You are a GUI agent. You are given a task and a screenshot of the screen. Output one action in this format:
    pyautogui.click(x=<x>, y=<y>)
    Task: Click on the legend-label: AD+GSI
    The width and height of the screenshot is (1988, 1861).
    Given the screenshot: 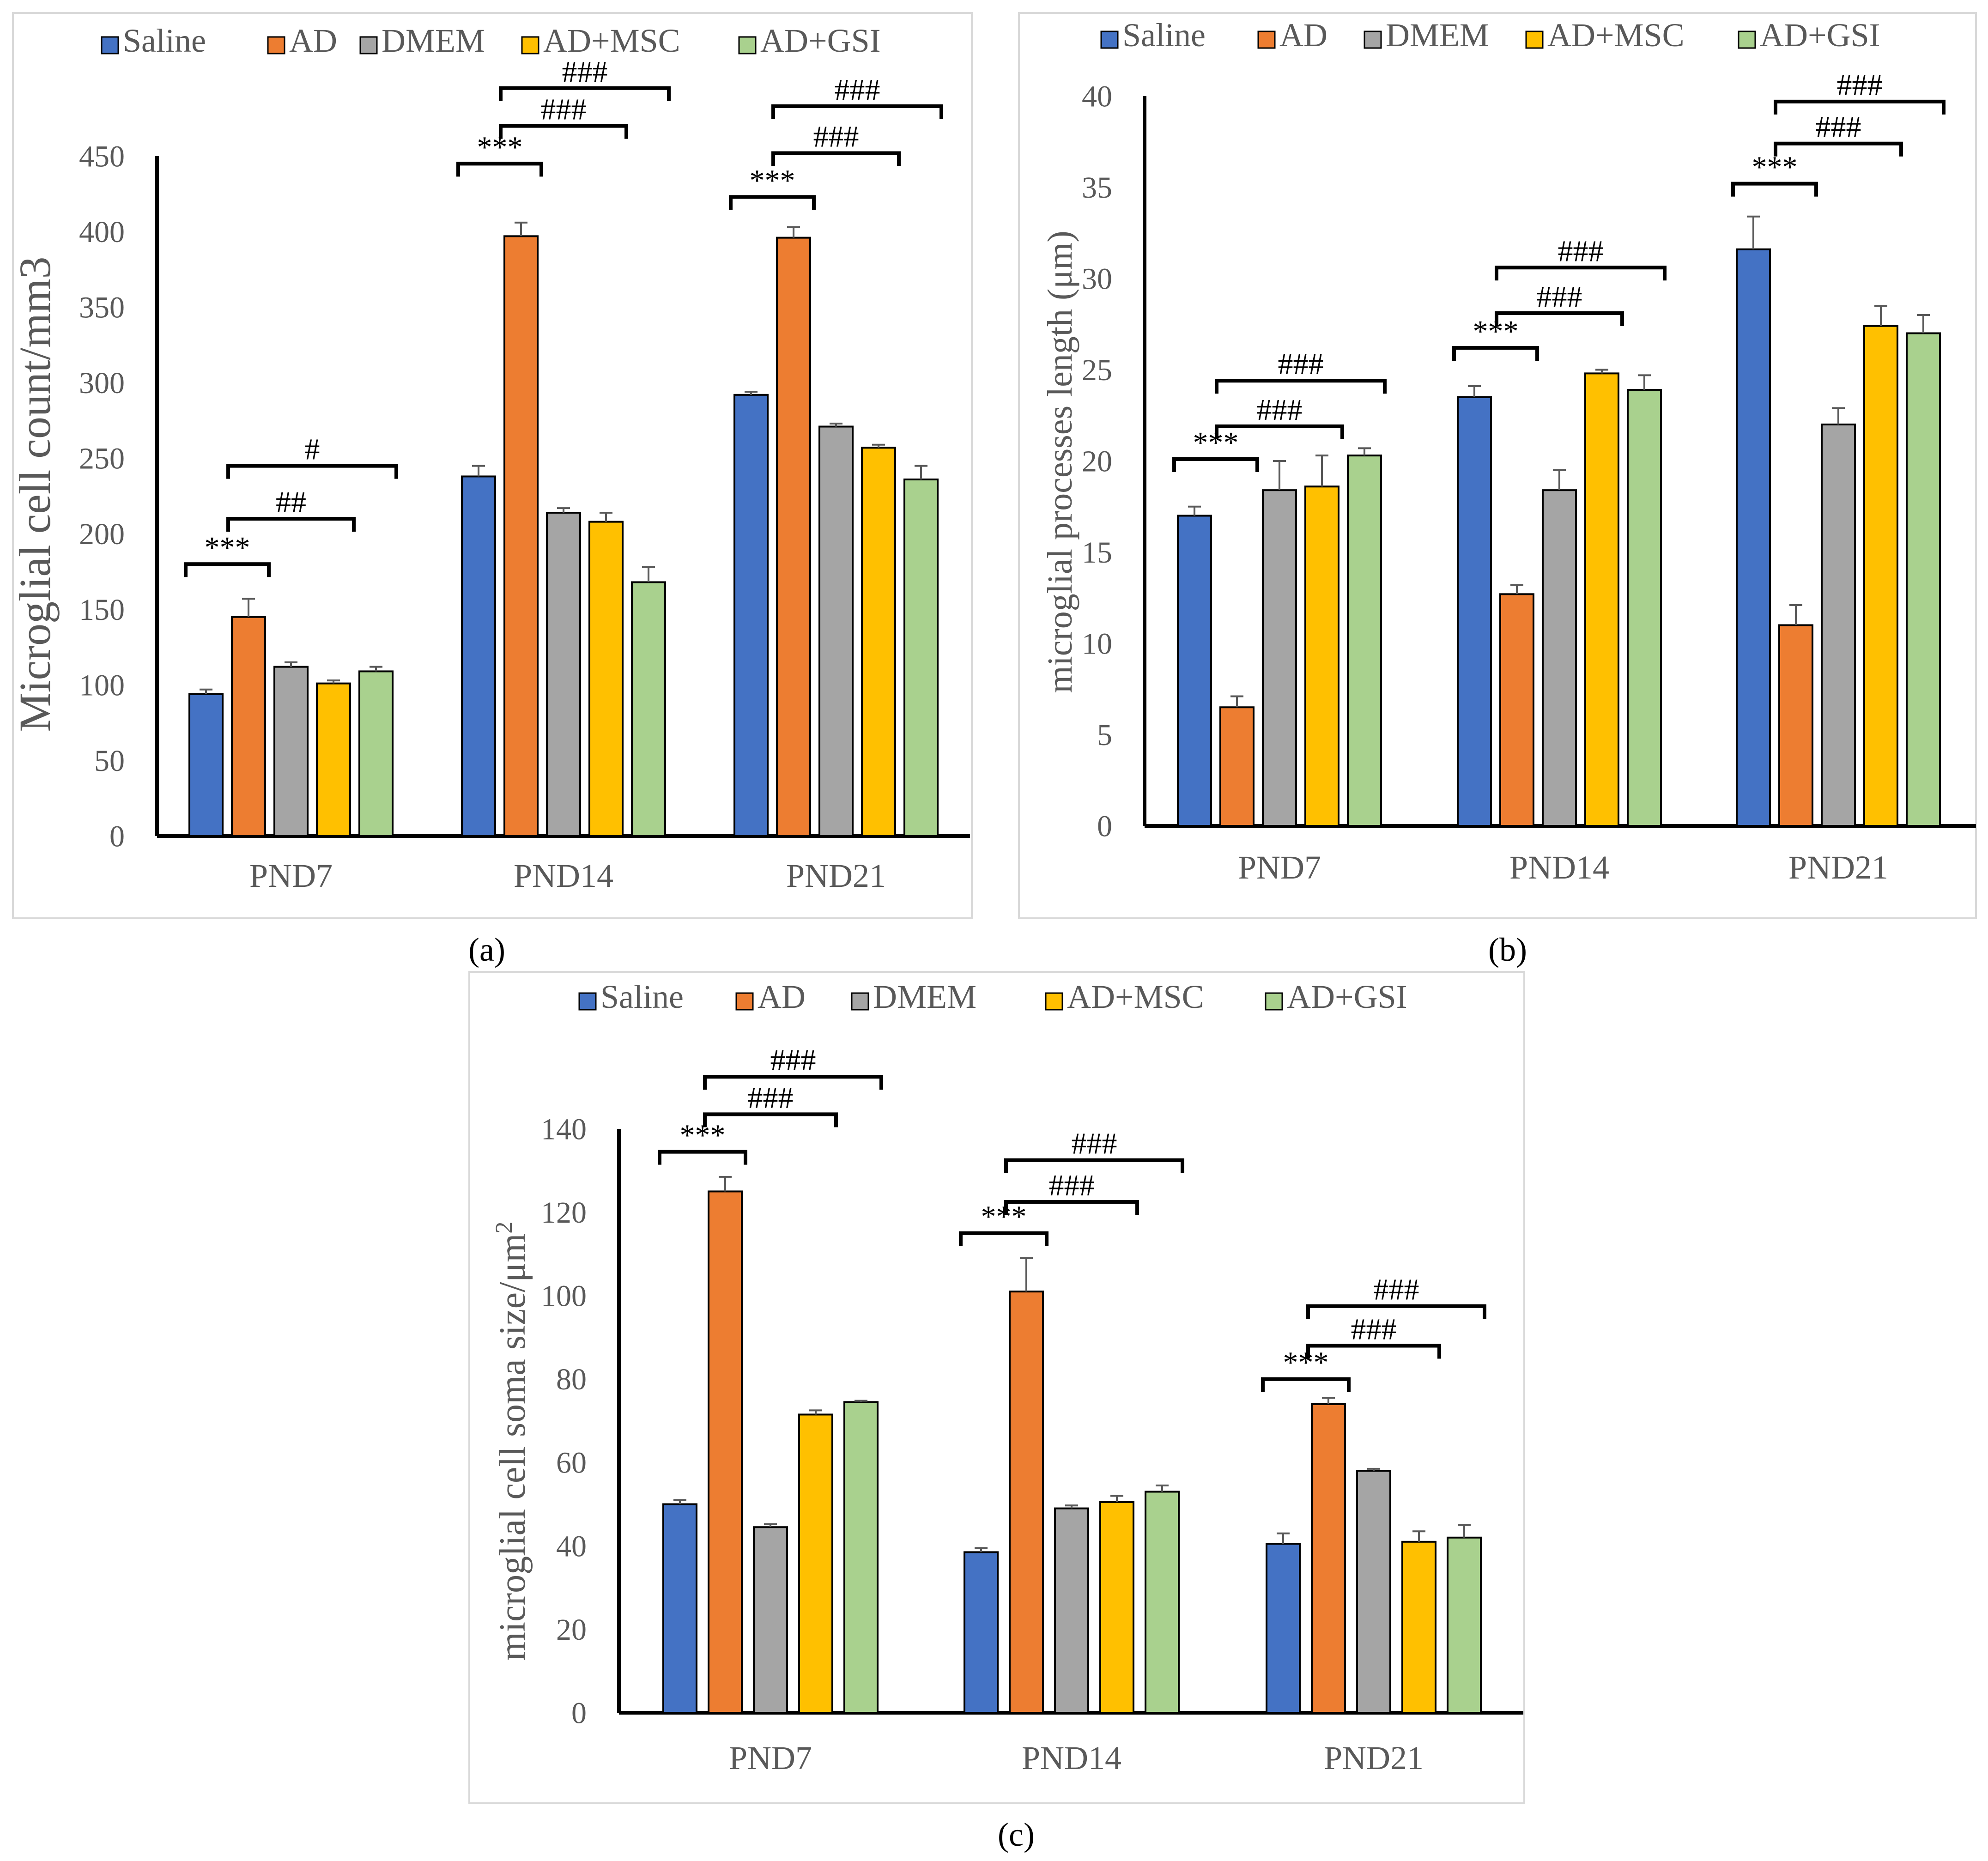 What is the action you would take?
    pyautogui.click(x=1347, y=996)
    